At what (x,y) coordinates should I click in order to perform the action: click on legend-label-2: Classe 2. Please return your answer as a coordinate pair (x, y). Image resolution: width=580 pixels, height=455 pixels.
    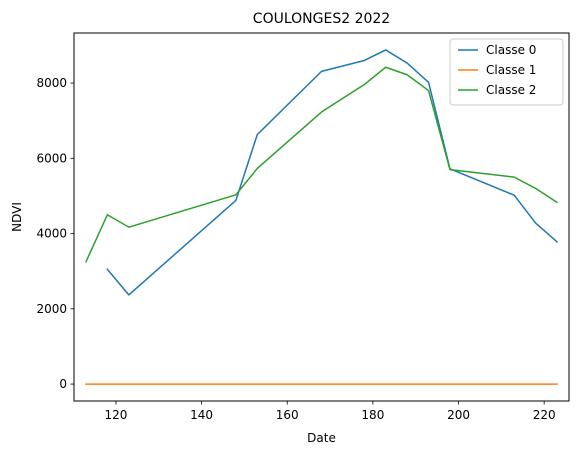
    Looking at the image, I should click on (511, 90).